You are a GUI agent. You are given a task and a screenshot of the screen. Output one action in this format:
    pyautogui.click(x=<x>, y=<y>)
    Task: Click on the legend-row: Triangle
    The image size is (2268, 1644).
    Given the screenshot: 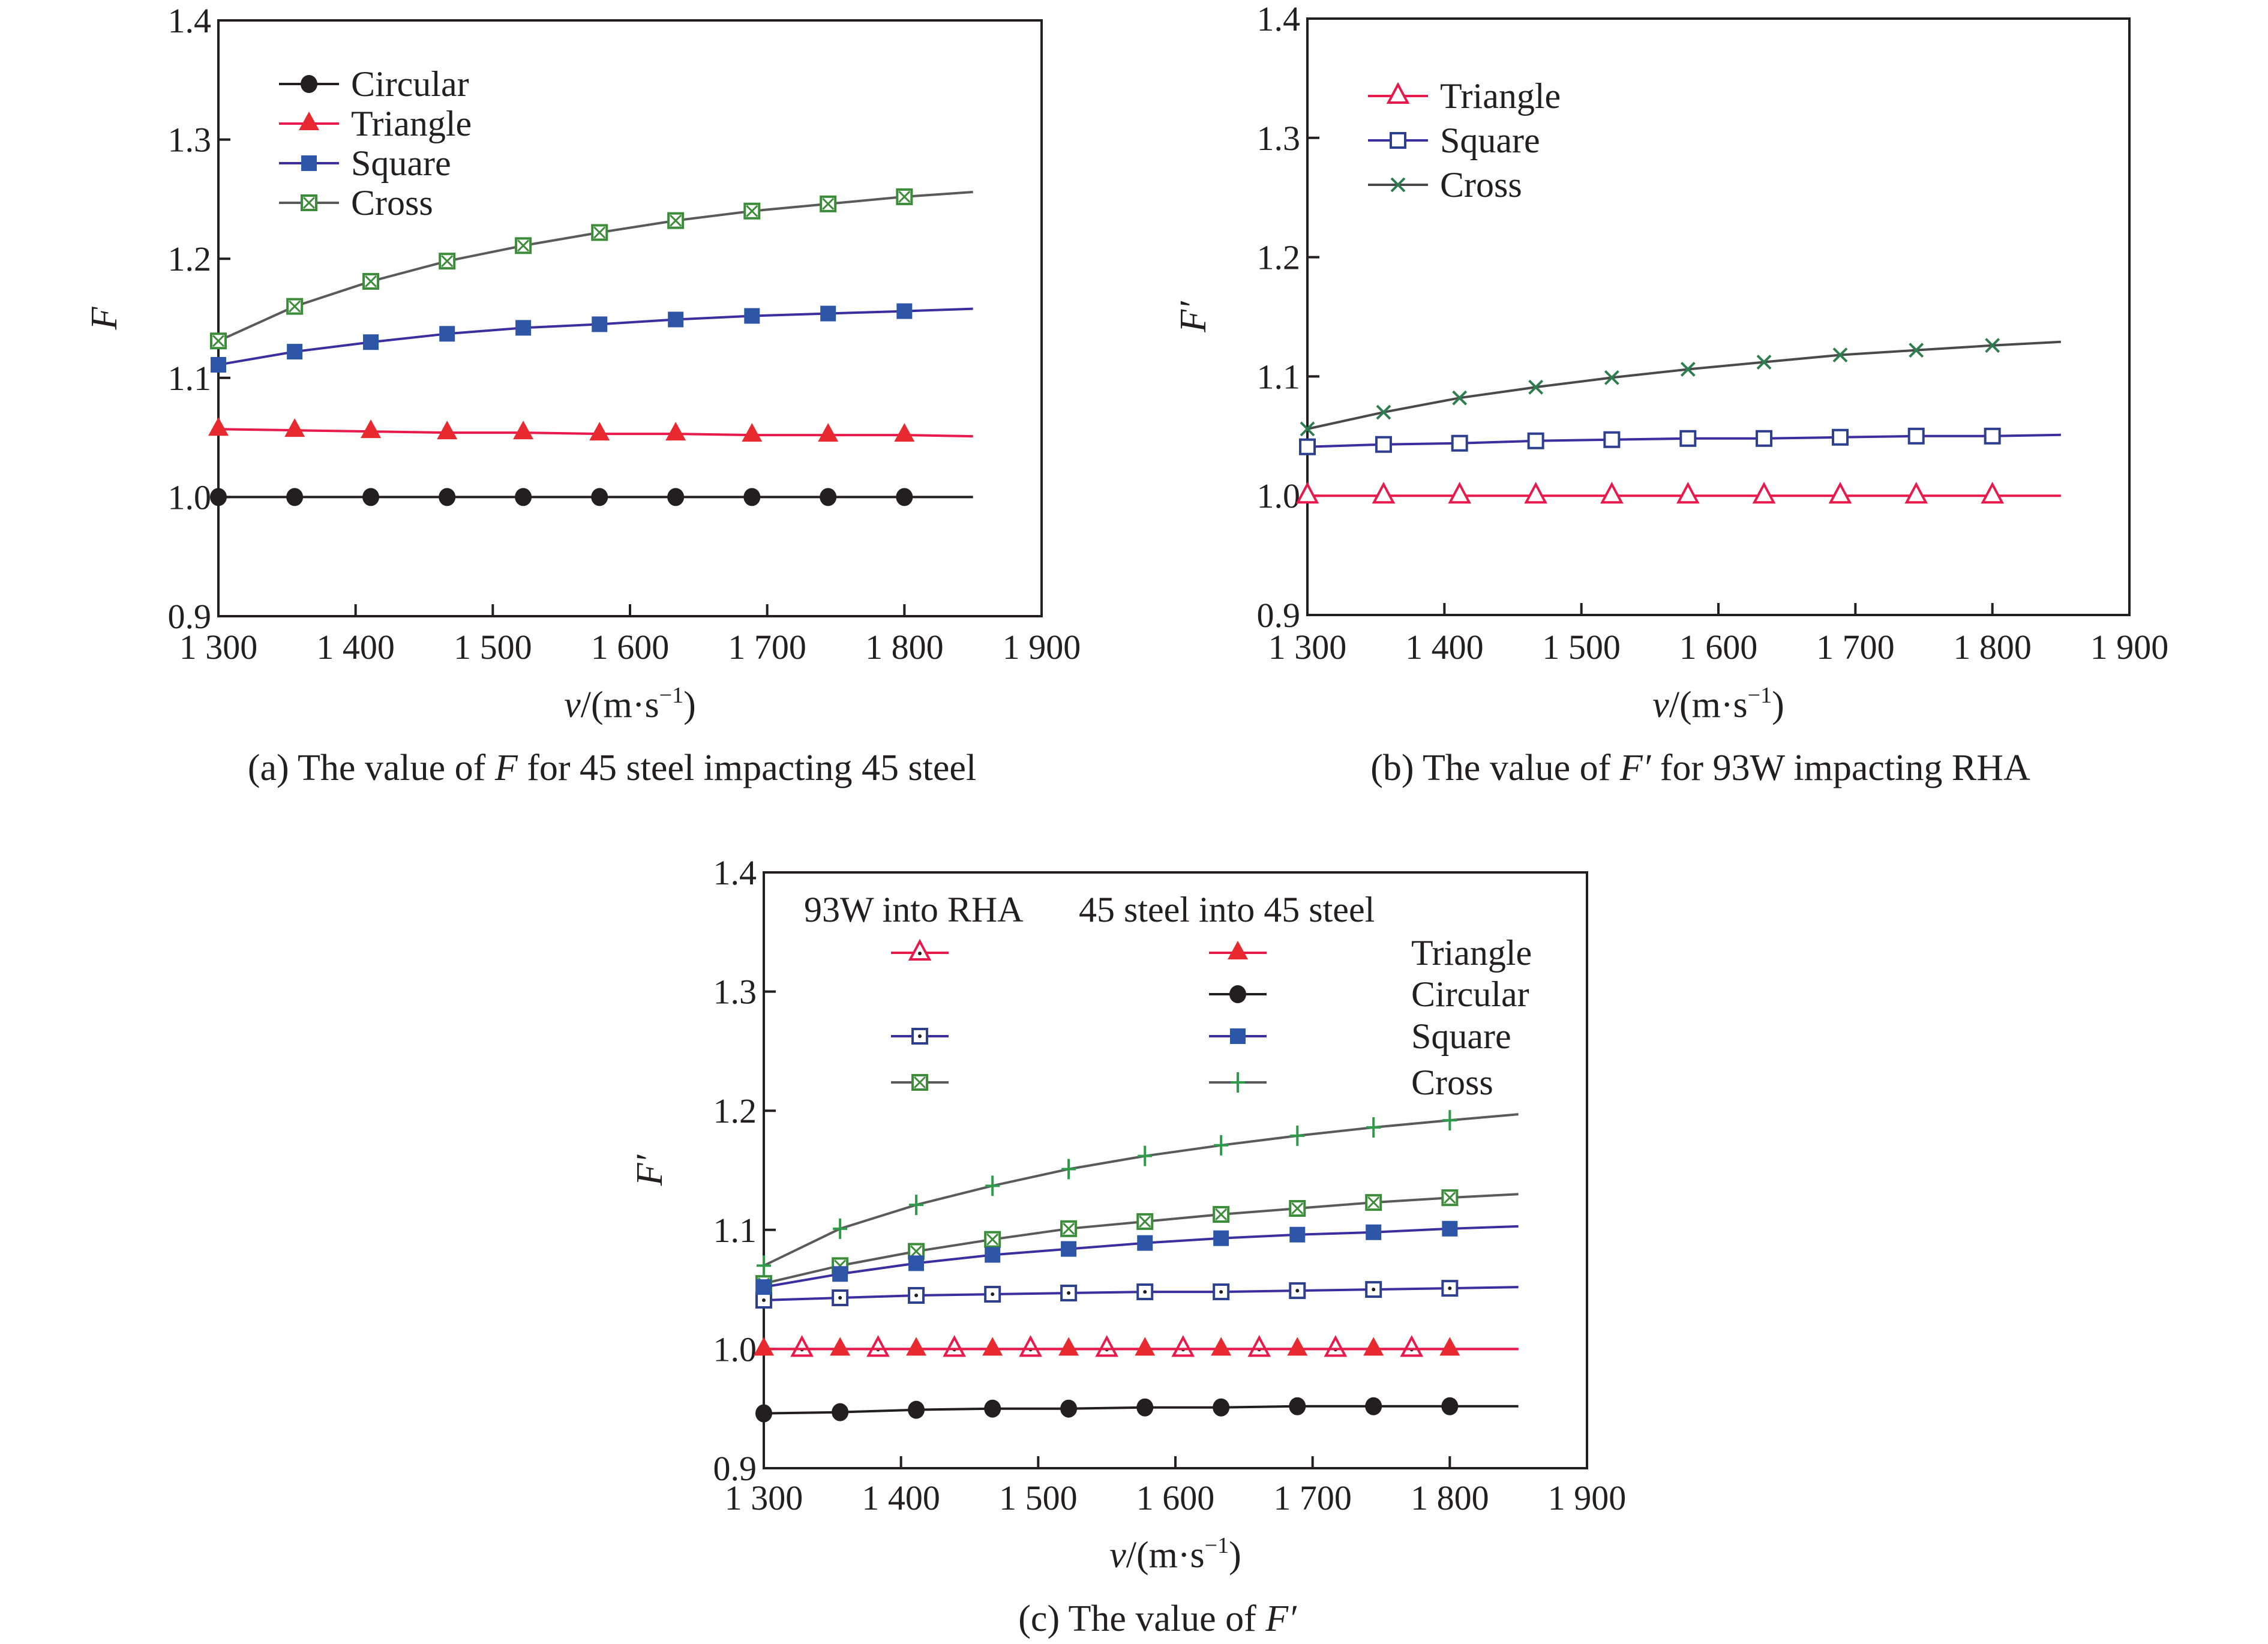 What is the action you would take?
    pyautogui.click(x=1211, y=953)
    